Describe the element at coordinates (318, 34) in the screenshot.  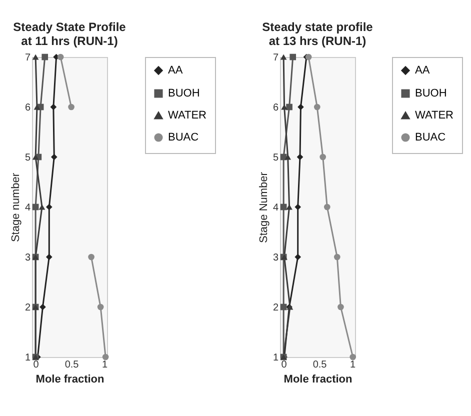
I see `chart-title: Steady state profile at 13 hrs (RUN-1)` at that location.